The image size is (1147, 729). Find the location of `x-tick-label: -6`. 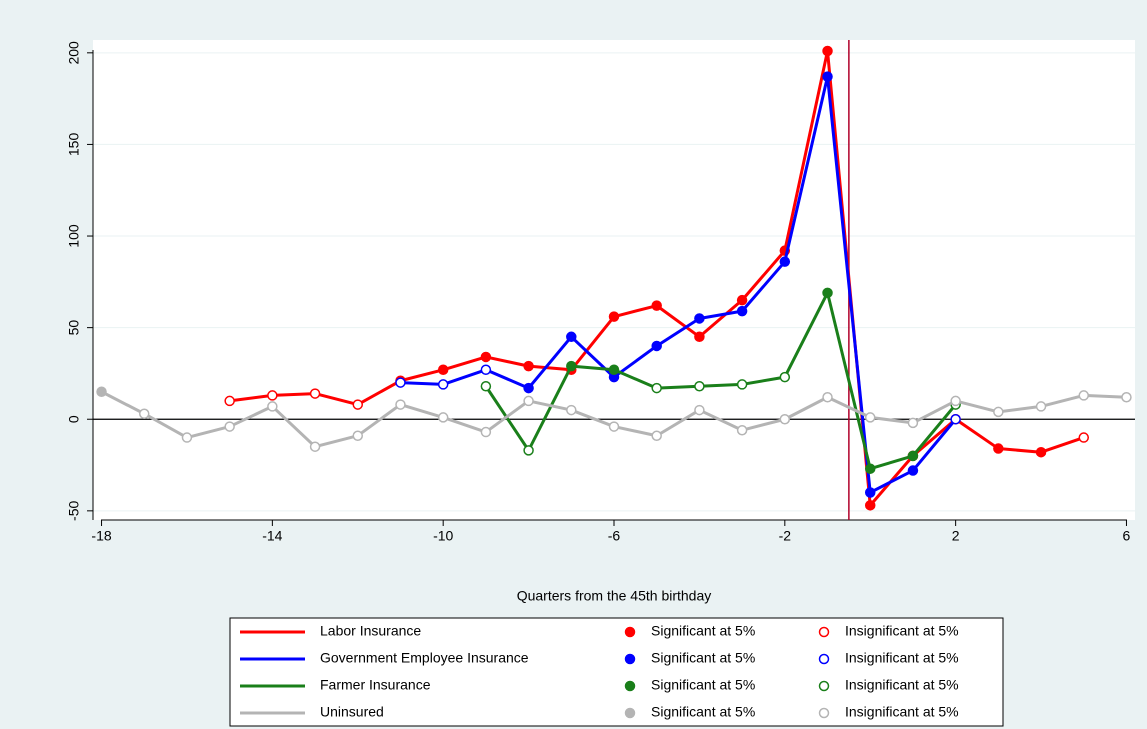

x-tick-label: -6 is located at coordinates (614, 536).